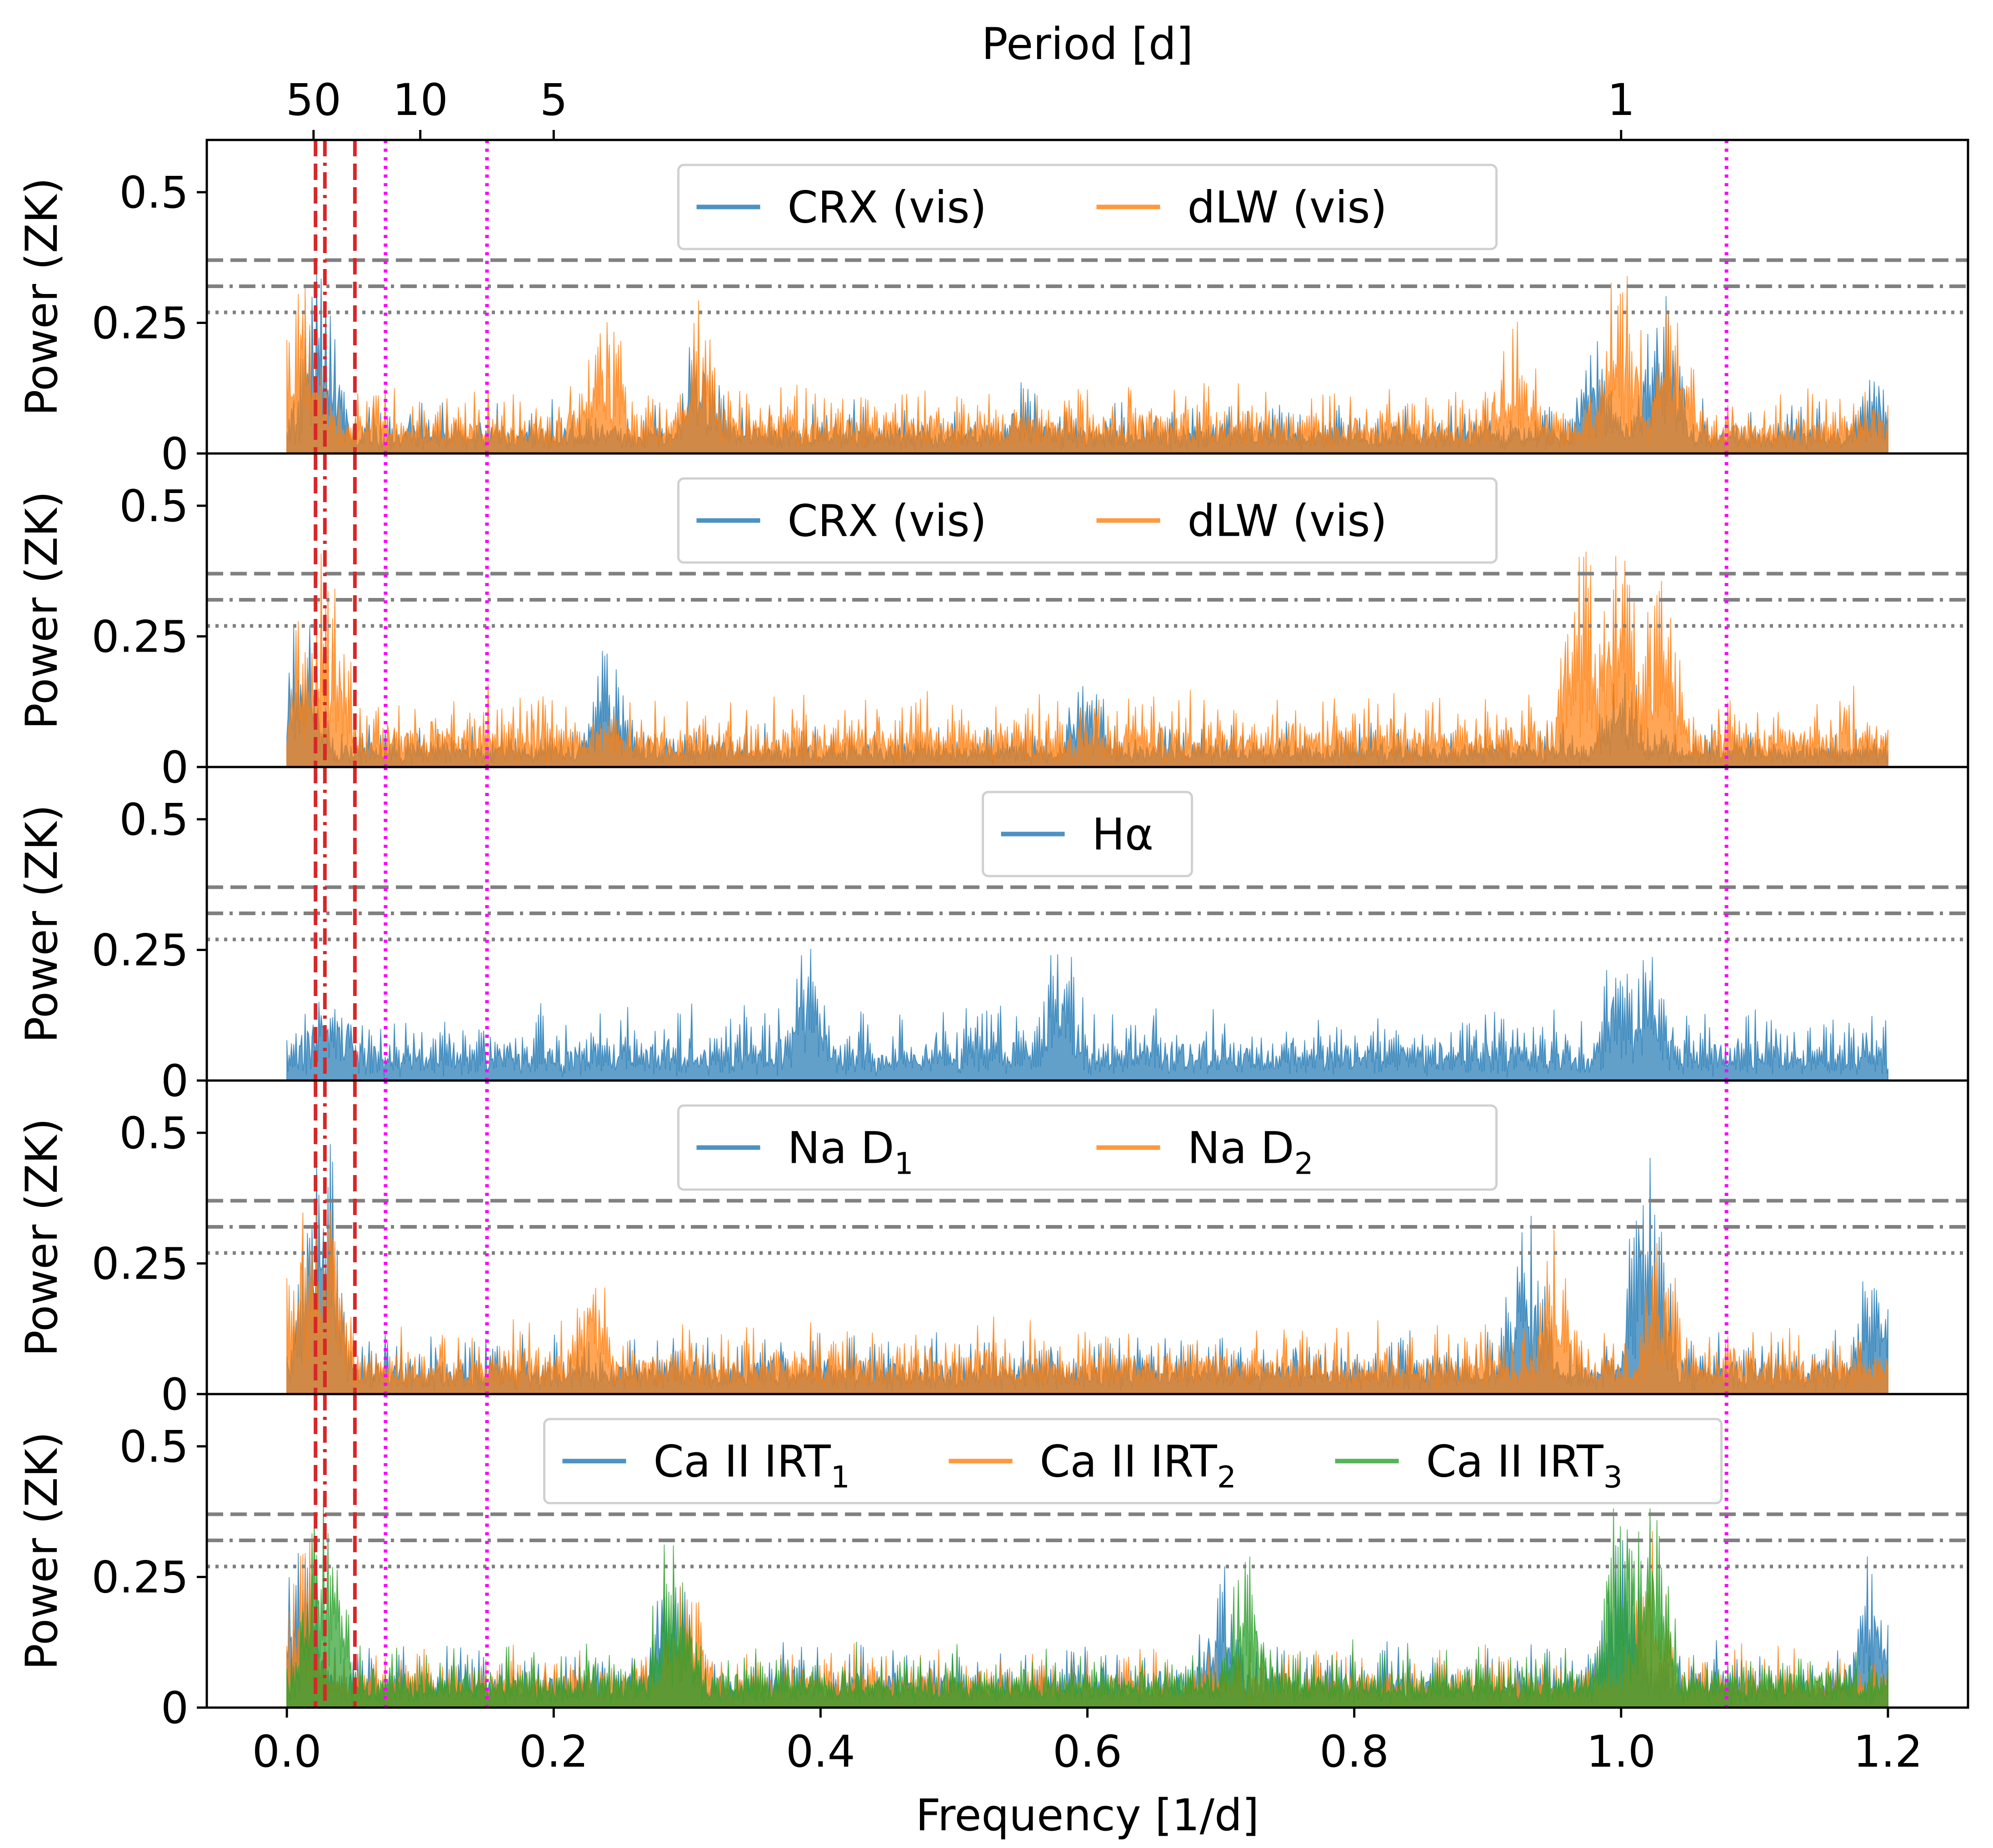 This screenshot has height=1848, width=1993. I want to click on legend-label-subscript: 3, so click(1613, 1477).